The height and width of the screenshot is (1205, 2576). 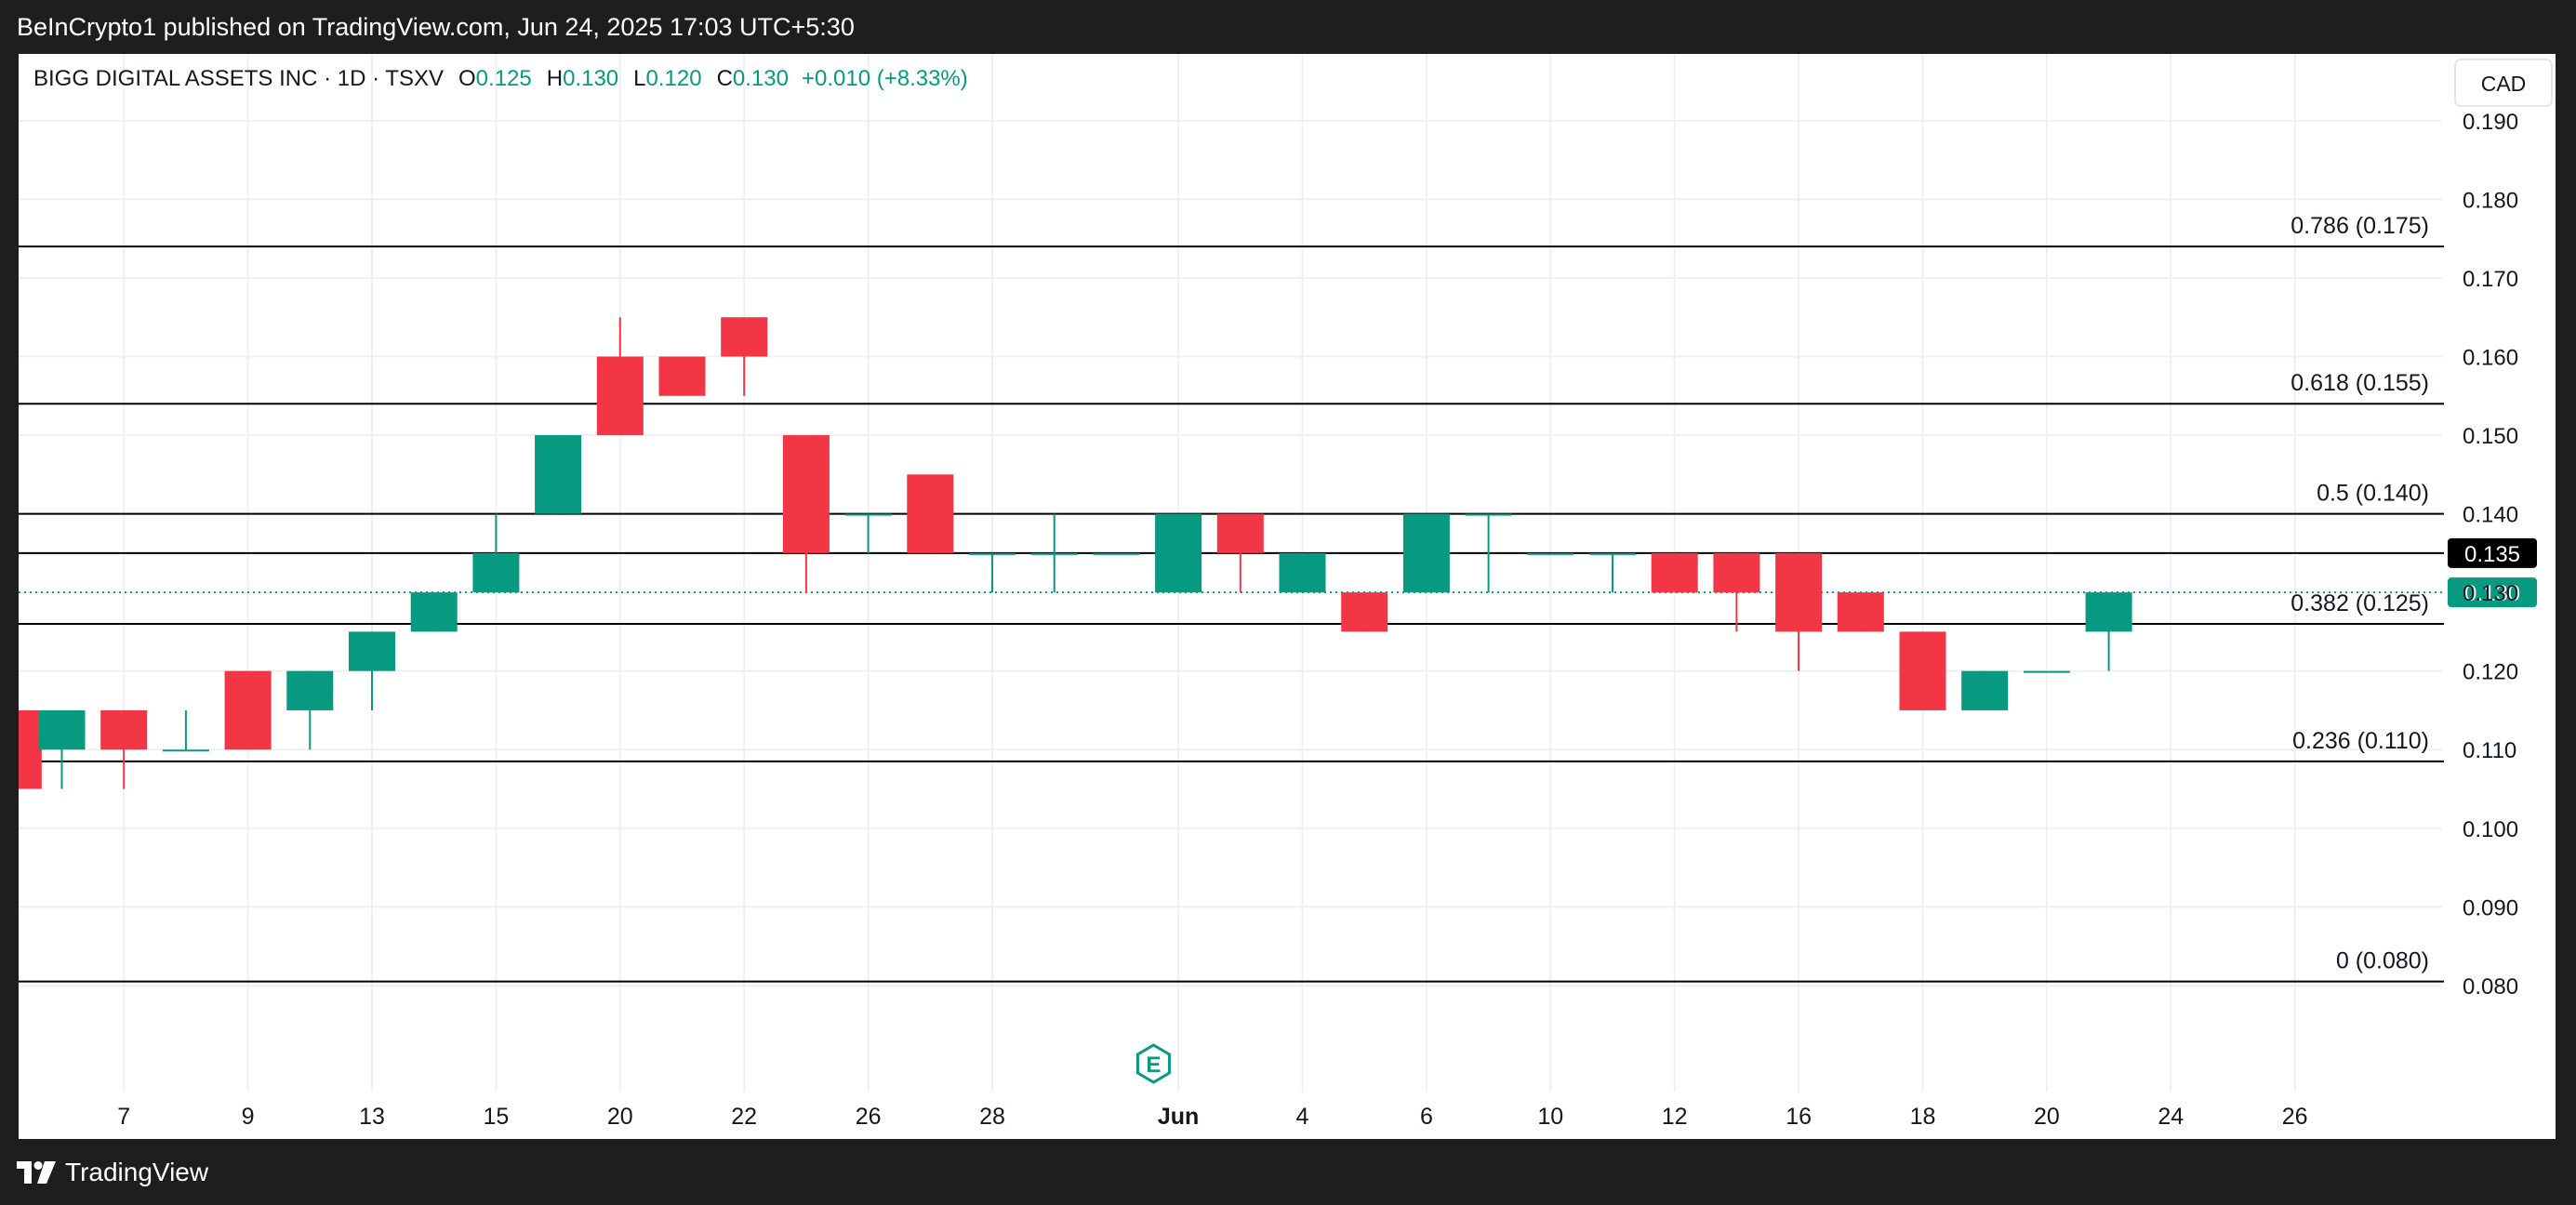 I want to click on fib-label: 0 (0.080), so click(x=2382, y=961).